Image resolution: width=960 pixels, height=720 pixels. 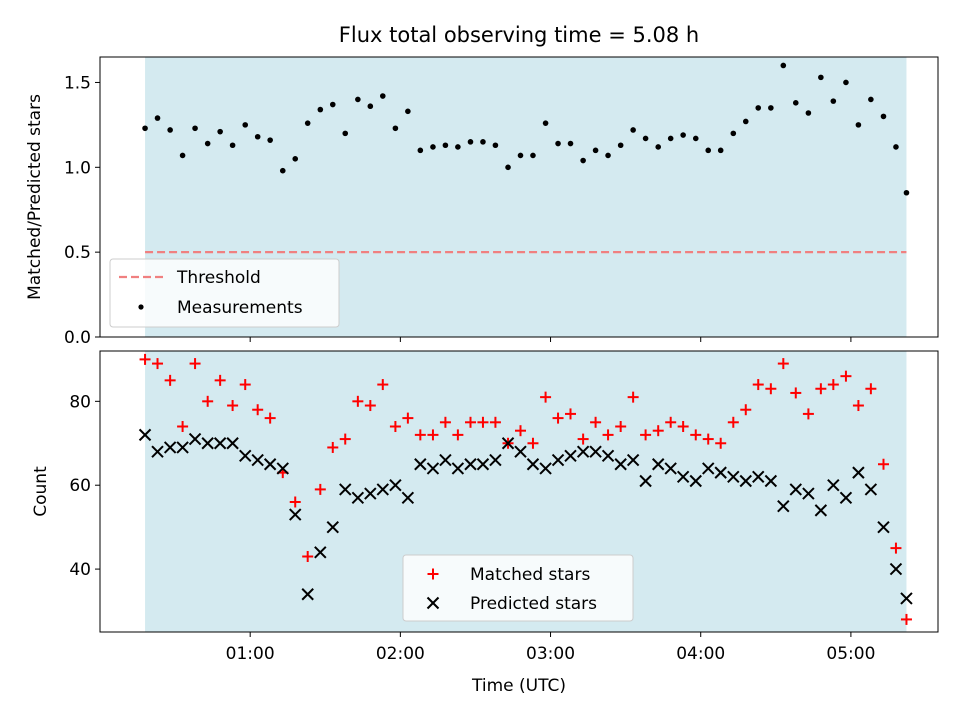 What do you see at coordinates (250, 654) in the screenshot?
I see `x-tick-label: 01:00` at bounding box center [250, 654].